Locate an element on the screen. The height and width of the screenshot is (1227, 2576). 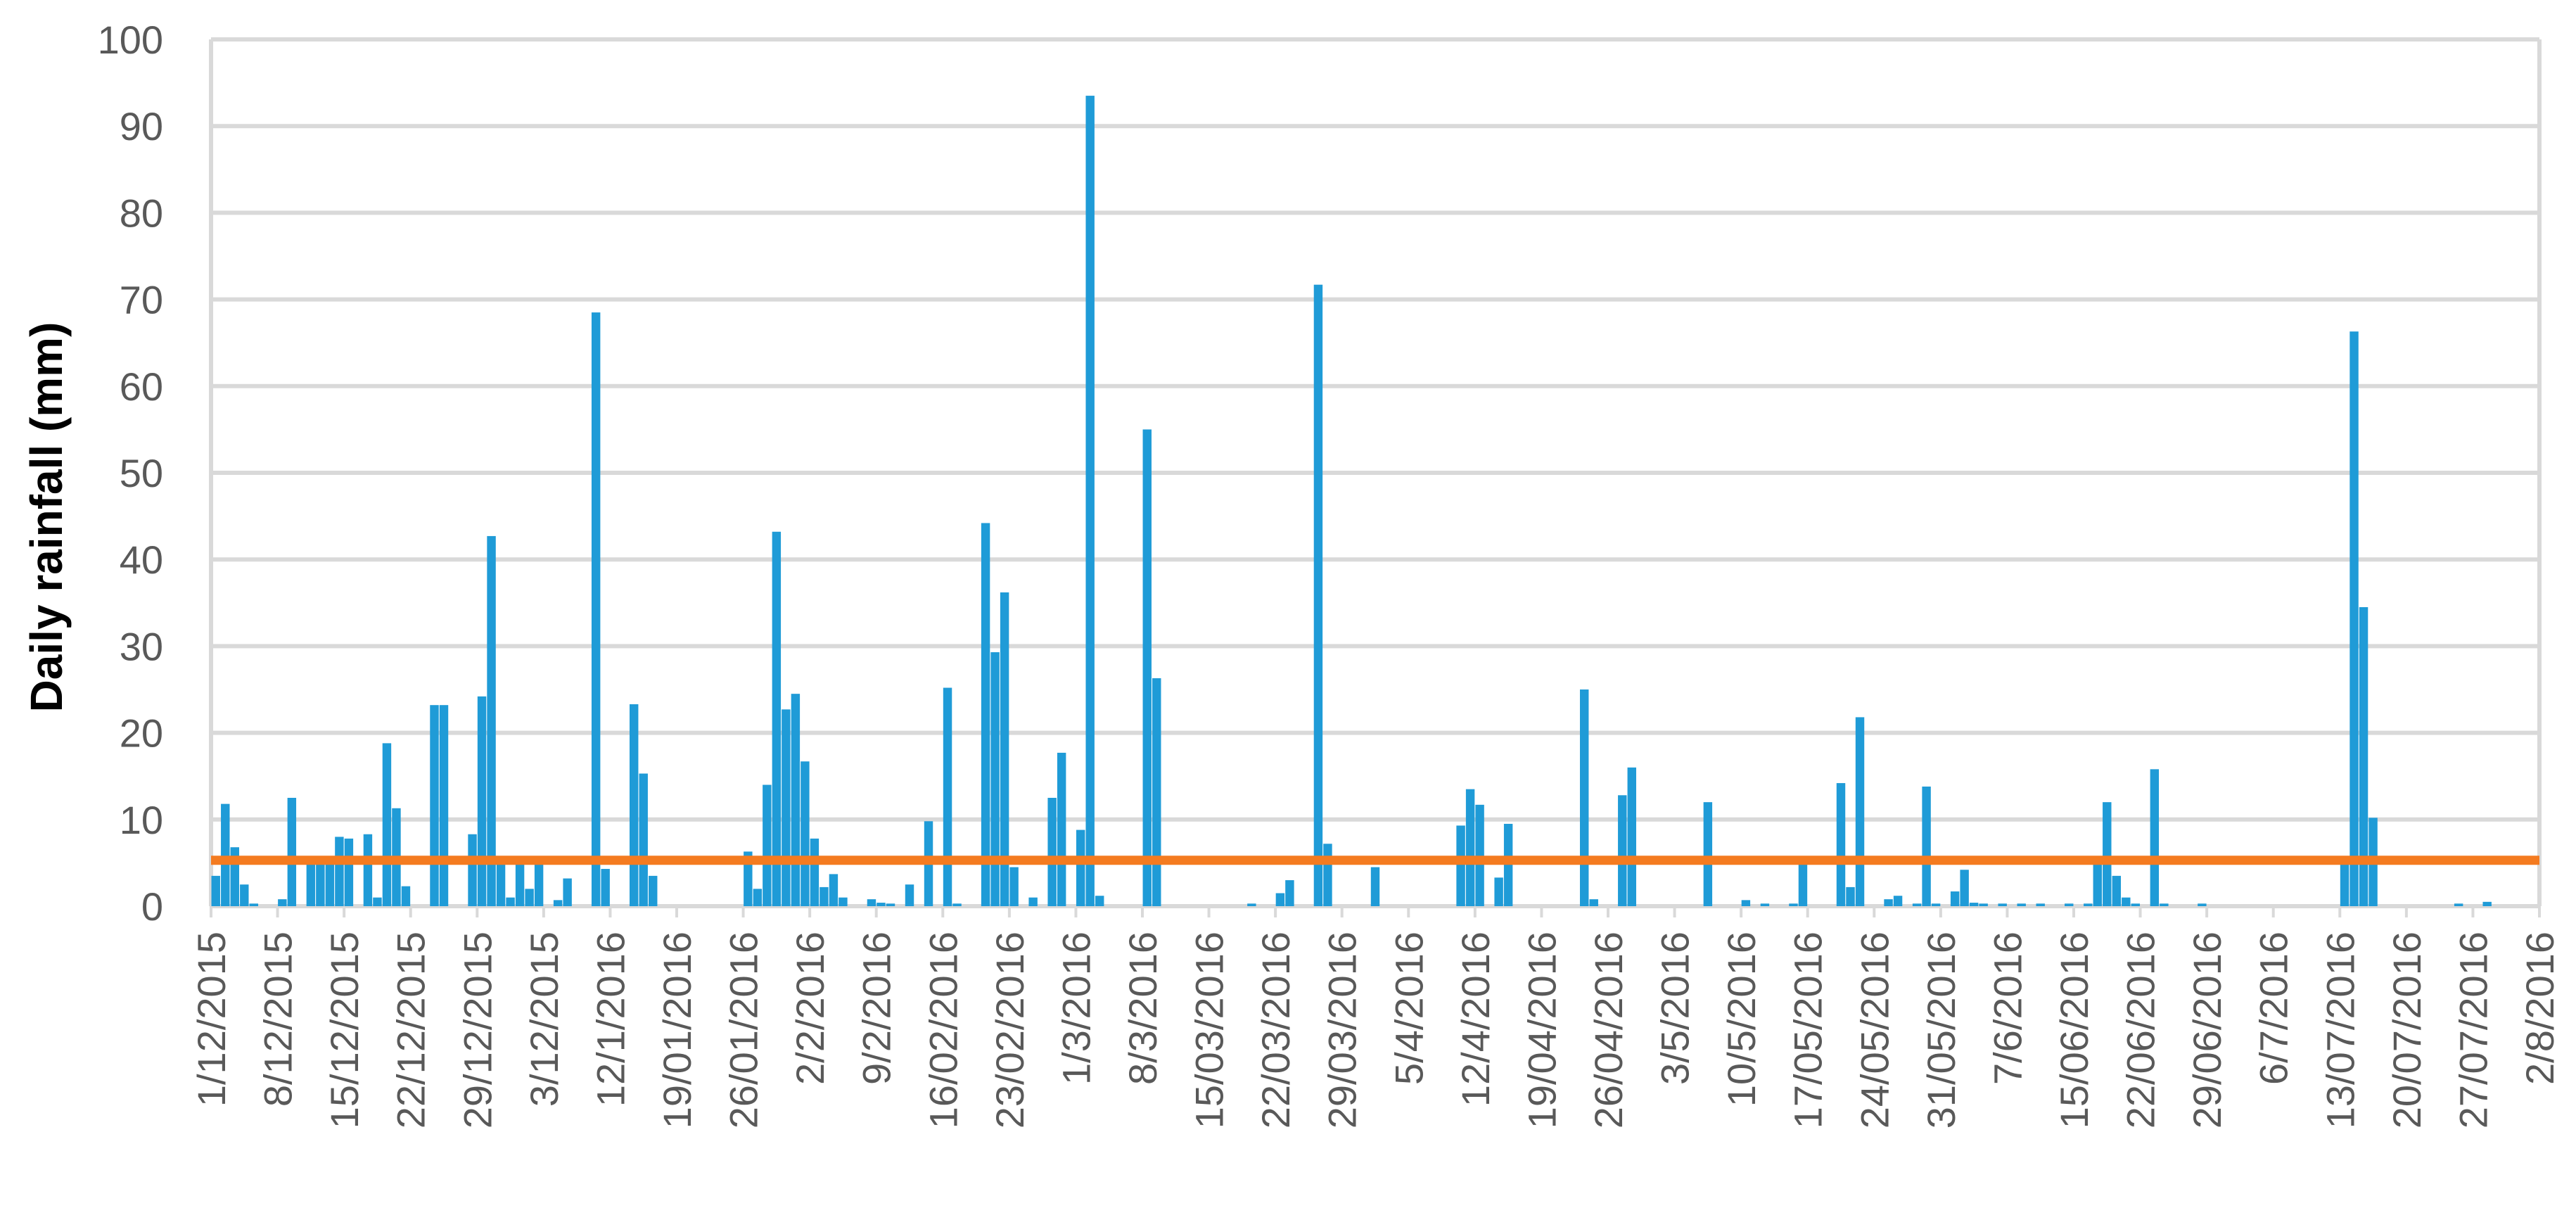
x-tick-label: 27/07/2016 is located at coordinates (2473, 1030).